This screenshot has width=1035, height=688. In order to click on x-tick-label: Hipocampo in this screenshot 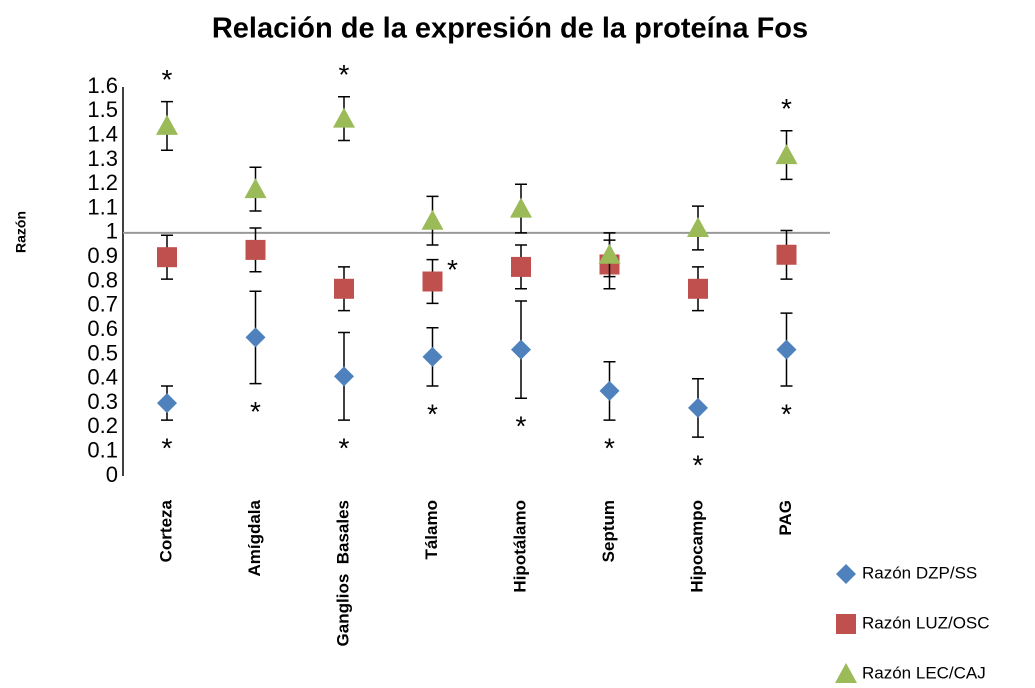, I will do `click(696, 546)`.